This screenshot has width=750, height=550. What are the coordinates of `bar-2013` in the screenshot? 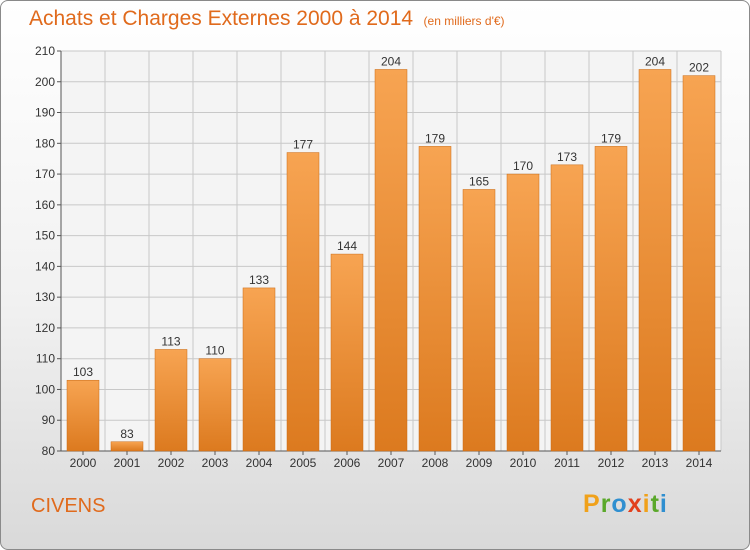 It's located at (655, 260).